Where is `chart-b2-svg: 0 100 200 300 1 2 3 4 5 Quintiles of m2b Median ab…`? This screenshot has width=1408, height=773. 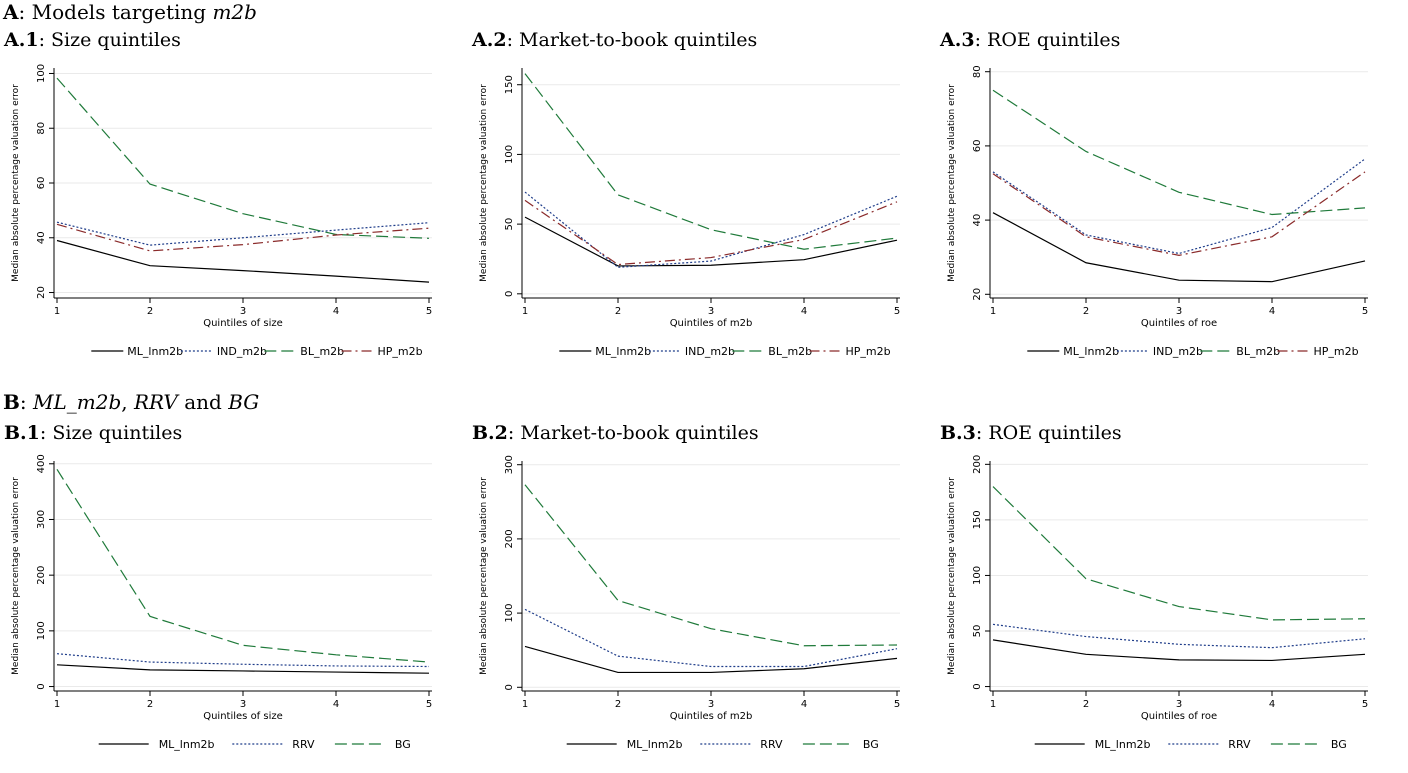
chart-b2-svg: 0 100 200 300 1 2 3 4 5 Quintiles of m2b Median ab… is located at coordinates (689, 603).